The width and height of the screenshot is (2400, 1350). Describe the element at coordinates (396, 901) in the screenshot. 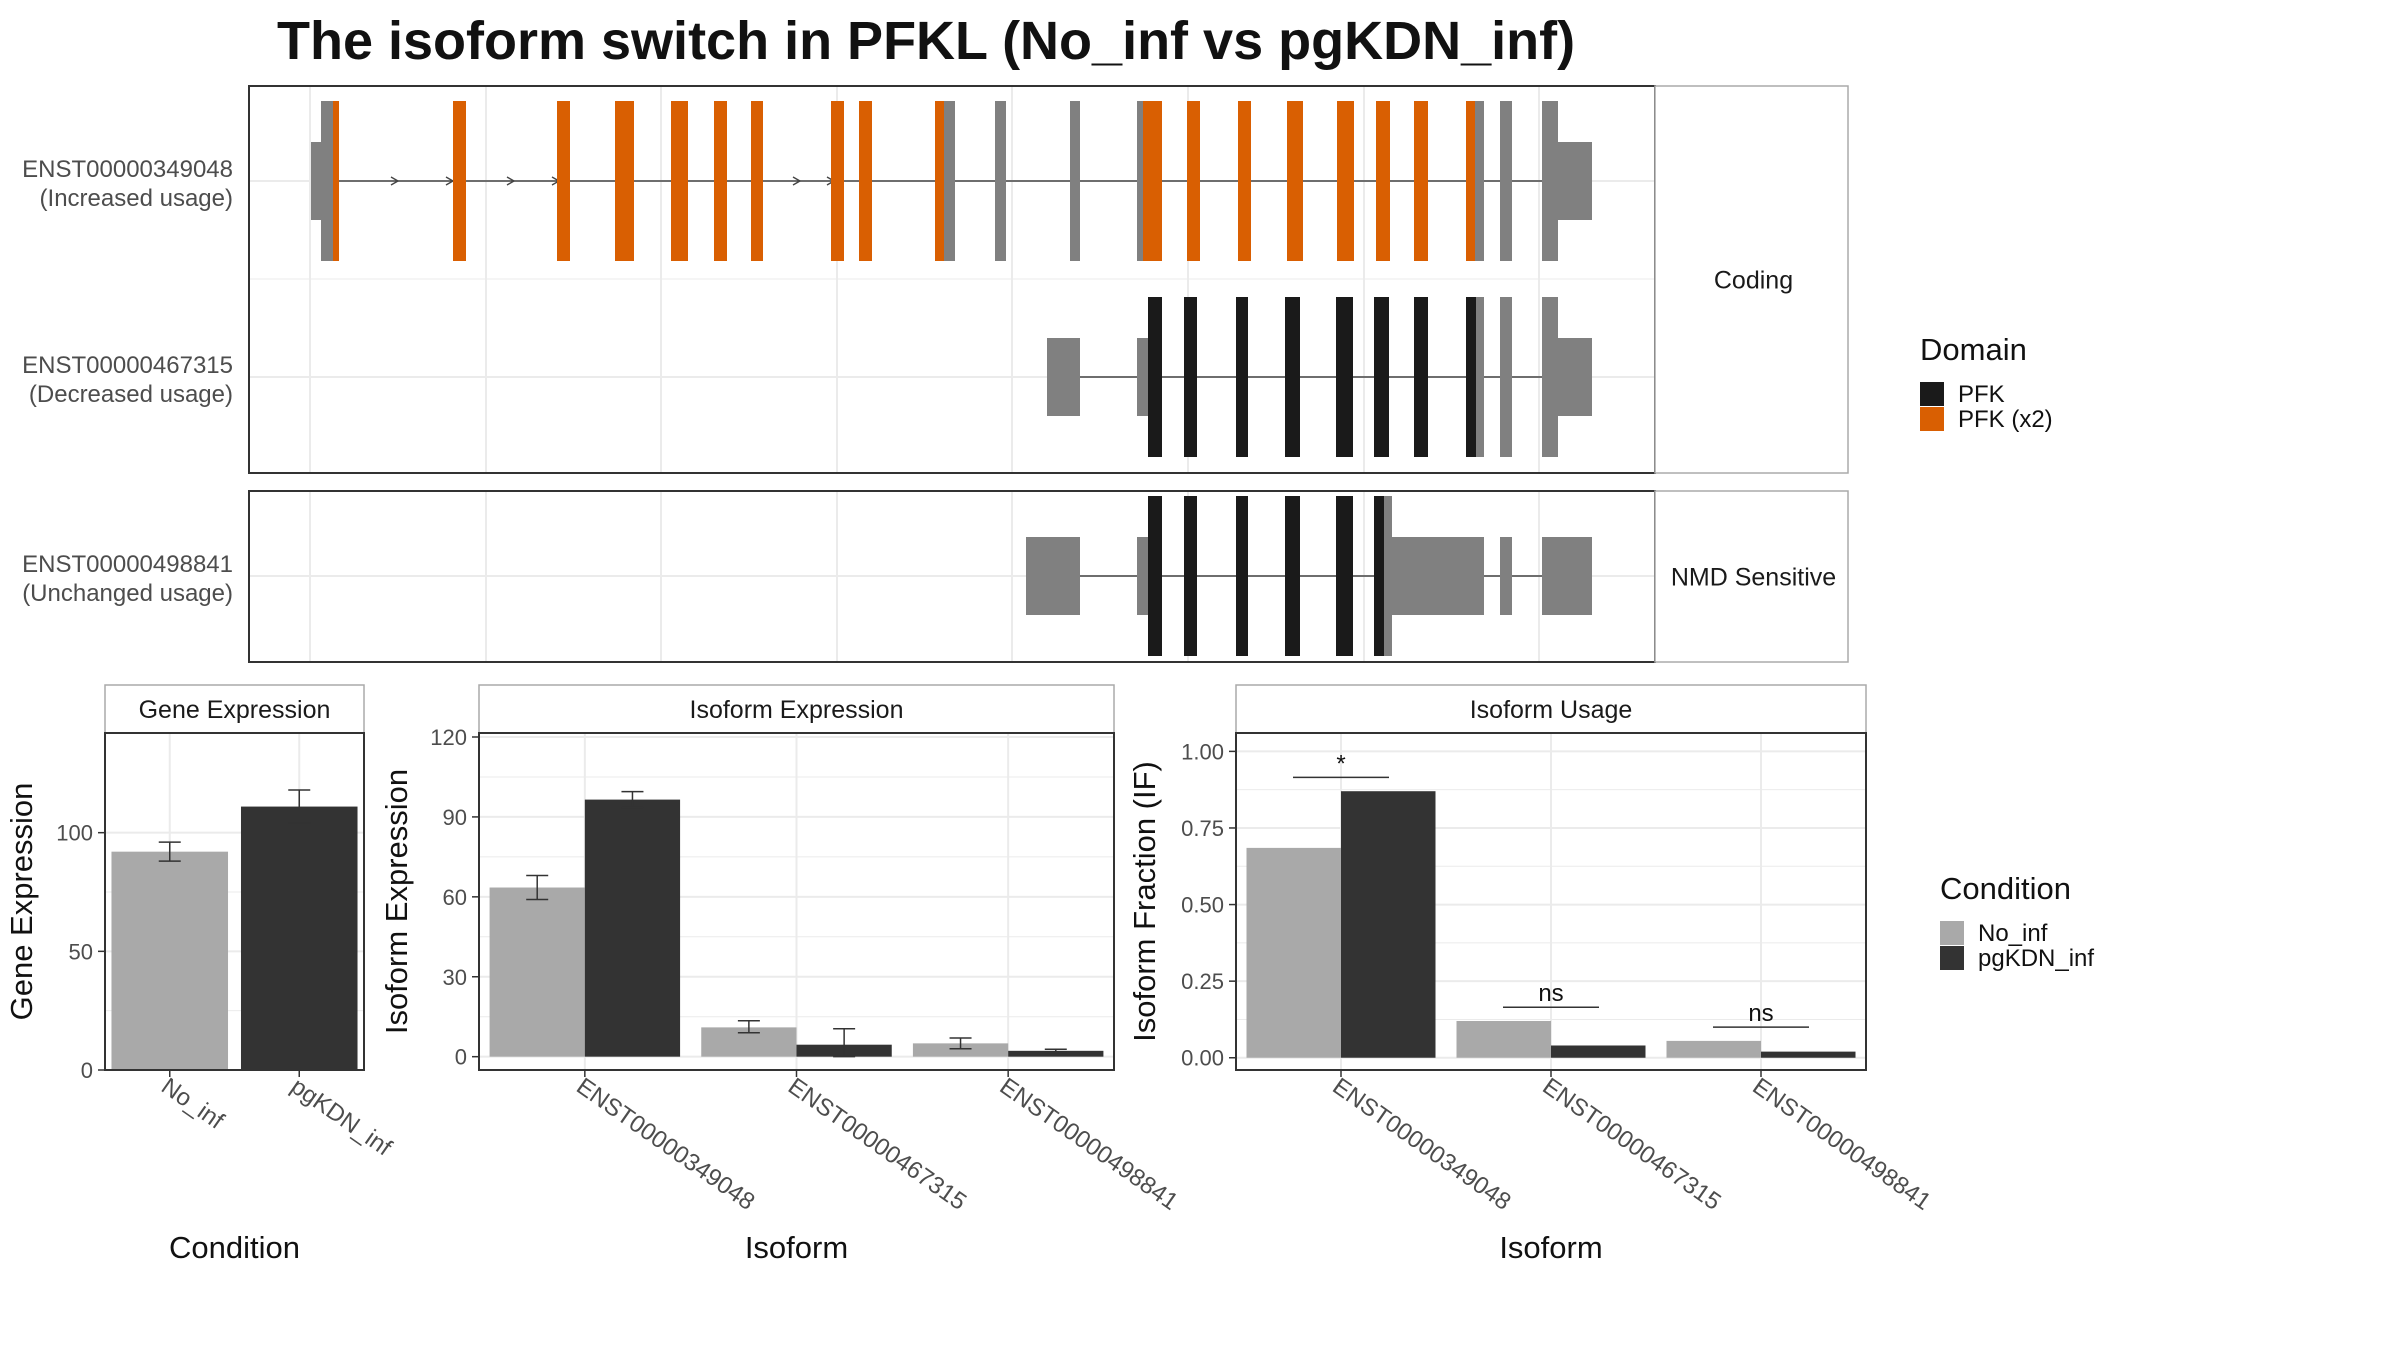

I see `y-axis-title: Isoform Expression` at that location.